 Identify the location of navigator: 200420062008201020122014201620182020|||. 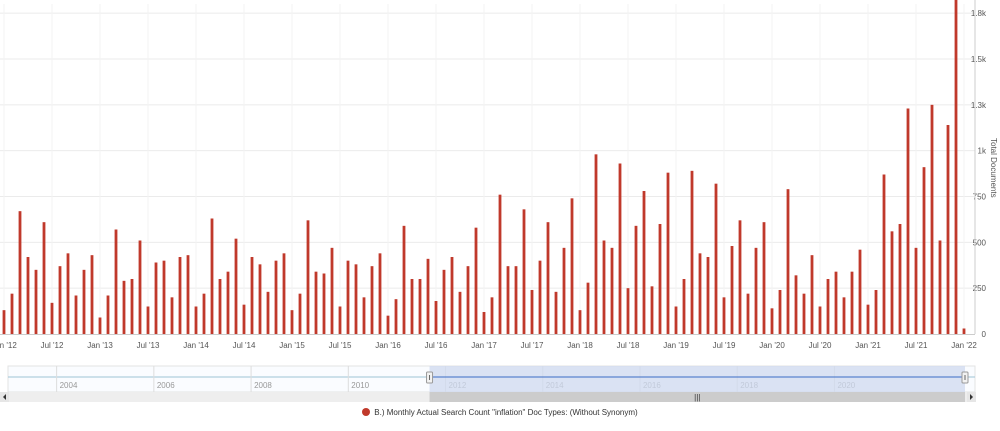
(488, 383).